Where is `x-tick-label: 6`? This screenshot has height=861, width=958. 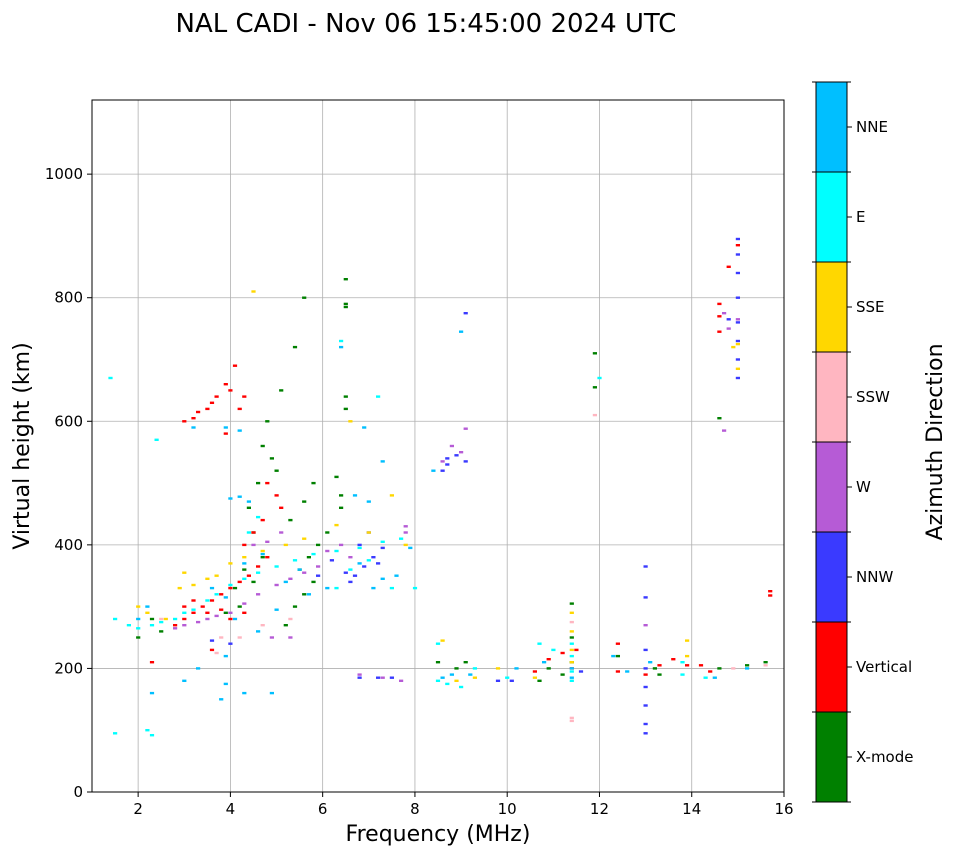
x-tick-label: 6 is located at coordinates (323, 809).